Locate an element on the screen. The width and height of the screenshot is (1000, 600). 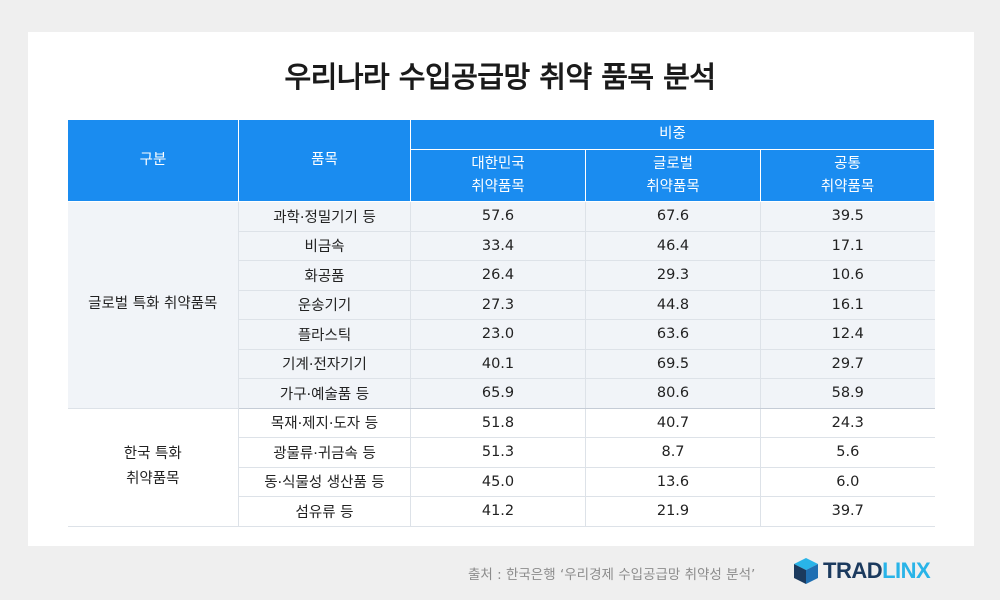
global-cell: 69.5 is located at coordinates (673, 364).